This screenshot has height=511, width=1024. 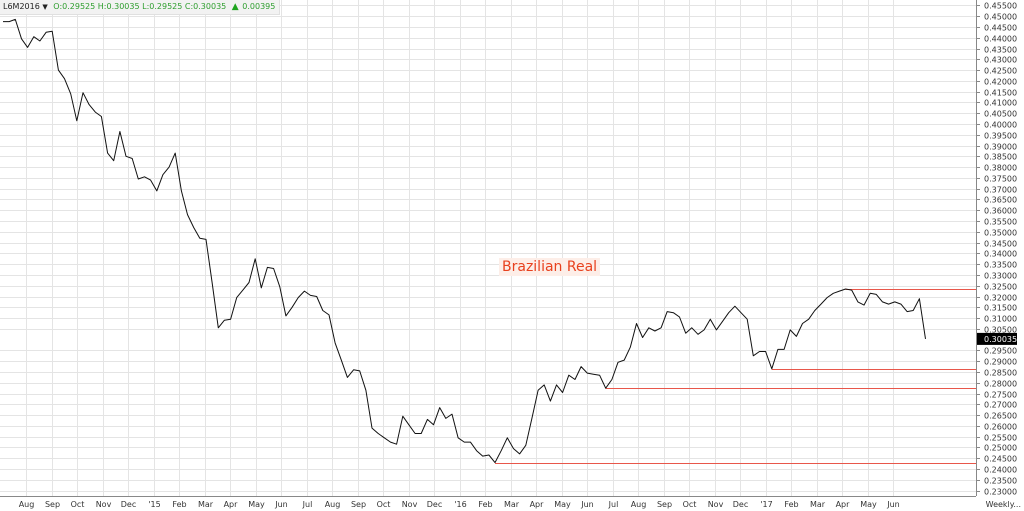 I want to click on y-tick-label: 0.39500, so click(x=1000, y=136).